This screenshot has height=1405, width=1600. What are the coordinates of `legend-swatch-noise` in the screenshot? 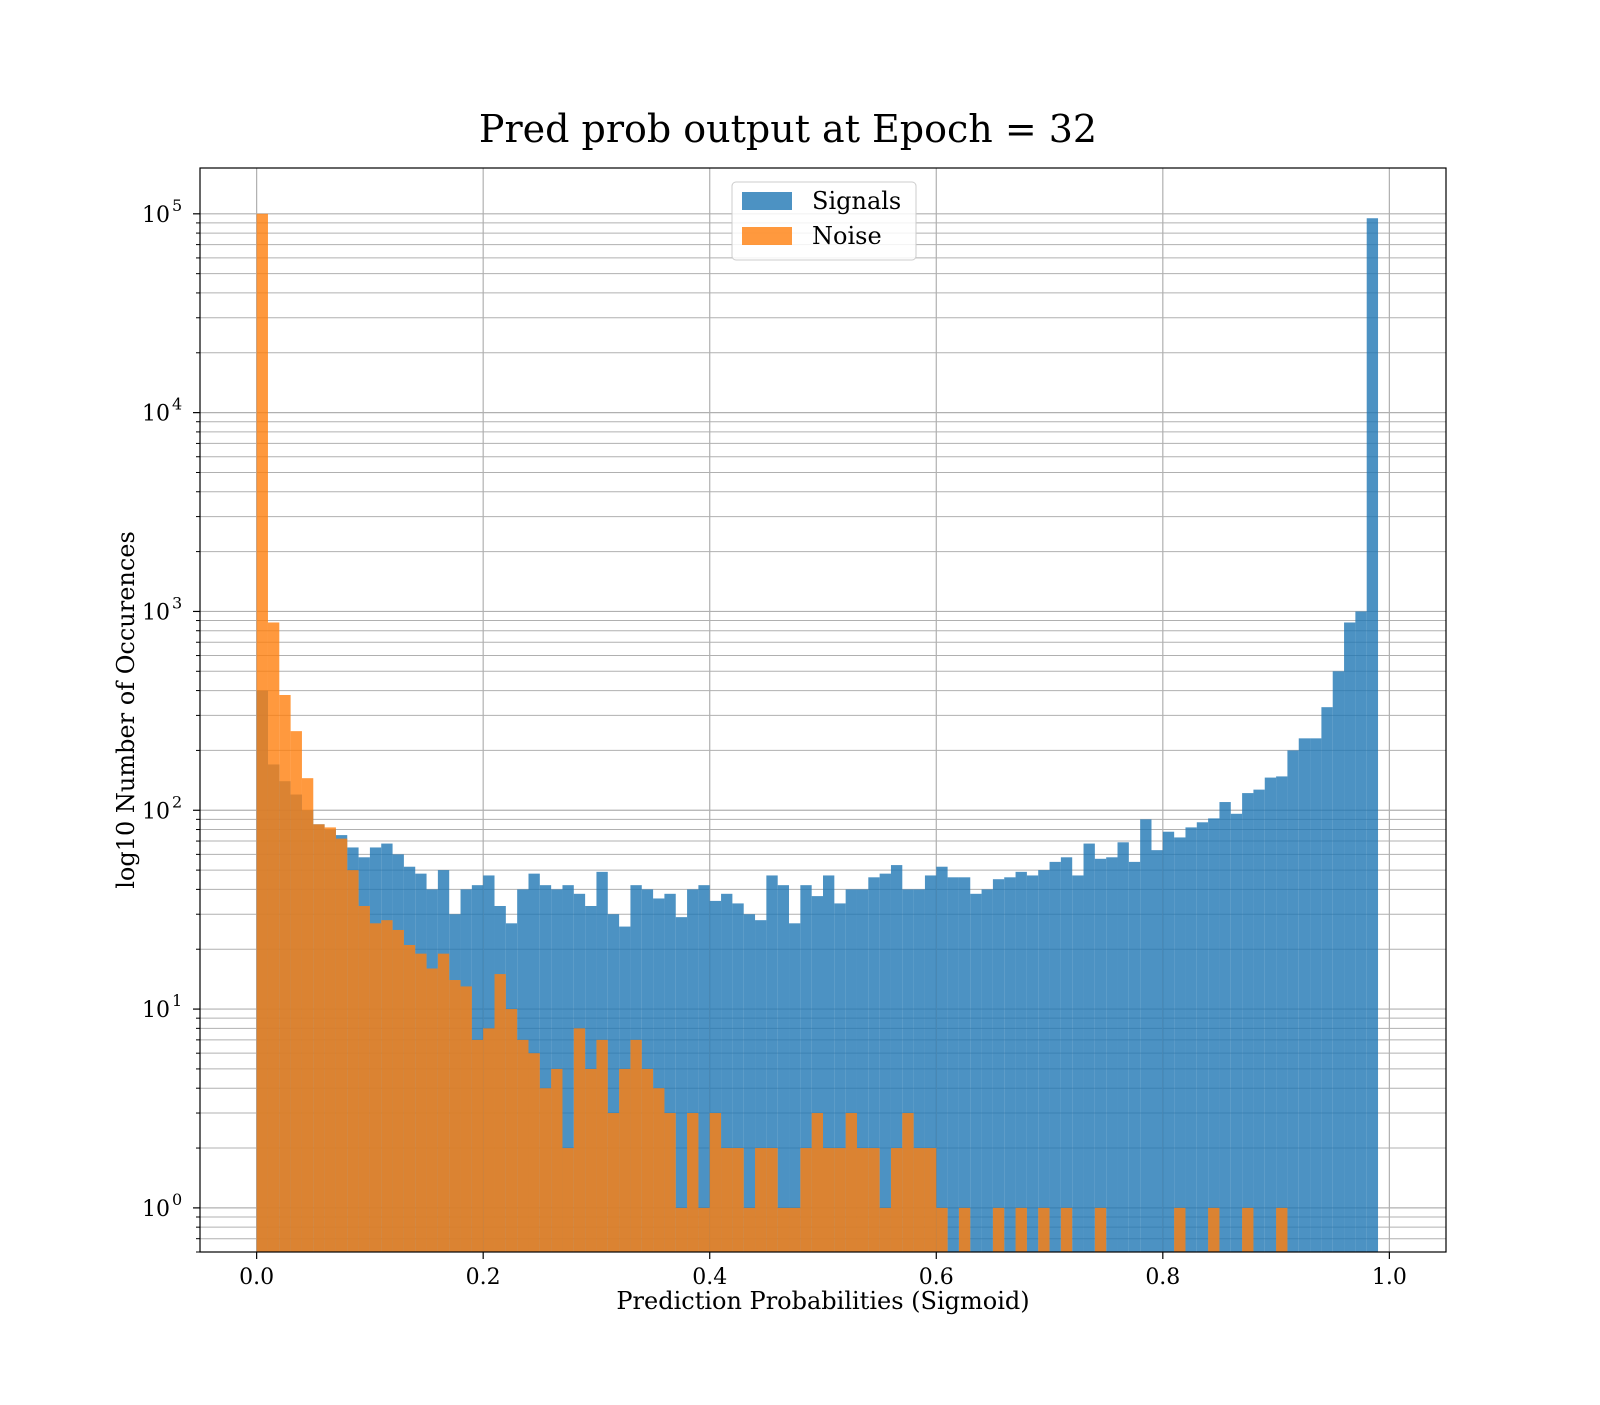 It's located at (767, 236).